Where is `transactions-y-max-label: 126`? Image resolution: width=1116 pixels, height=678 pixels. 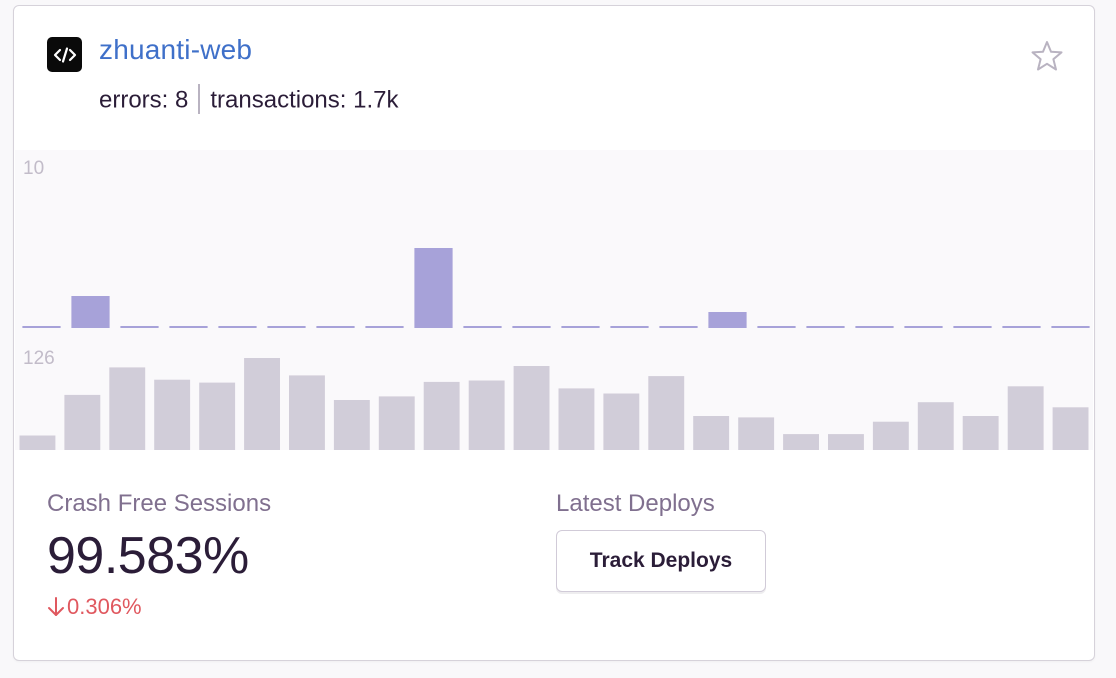 transactions-y-max-label: 126 is located at coordinates (39, 358).